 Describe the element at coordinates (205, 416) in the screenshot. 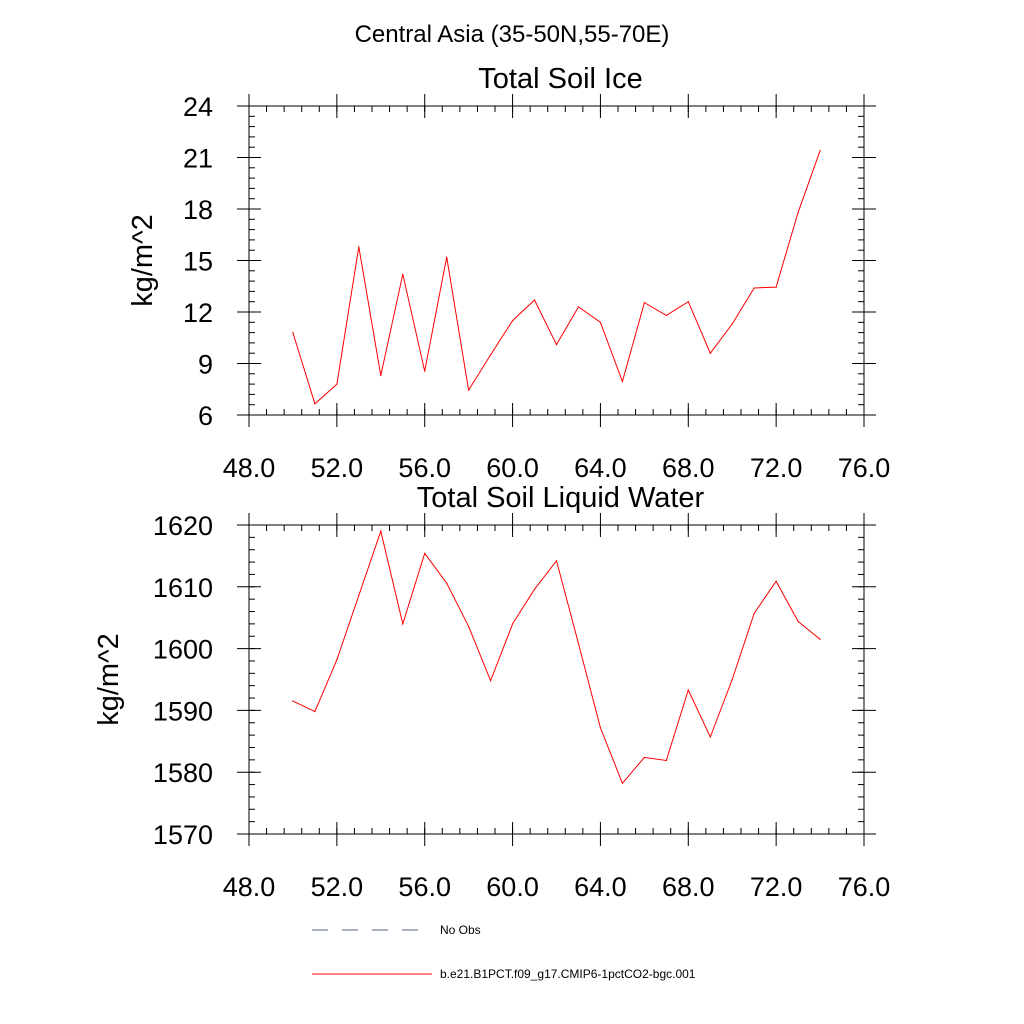

I see `y-tick-label: 6` at that location.